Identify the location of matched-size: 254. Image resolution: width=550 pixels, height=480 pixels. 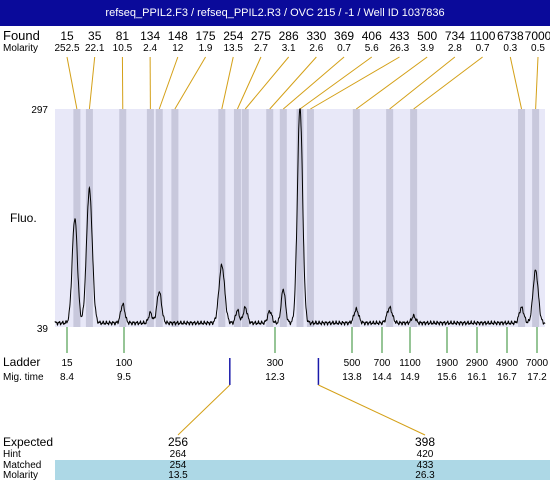
(178, 465).